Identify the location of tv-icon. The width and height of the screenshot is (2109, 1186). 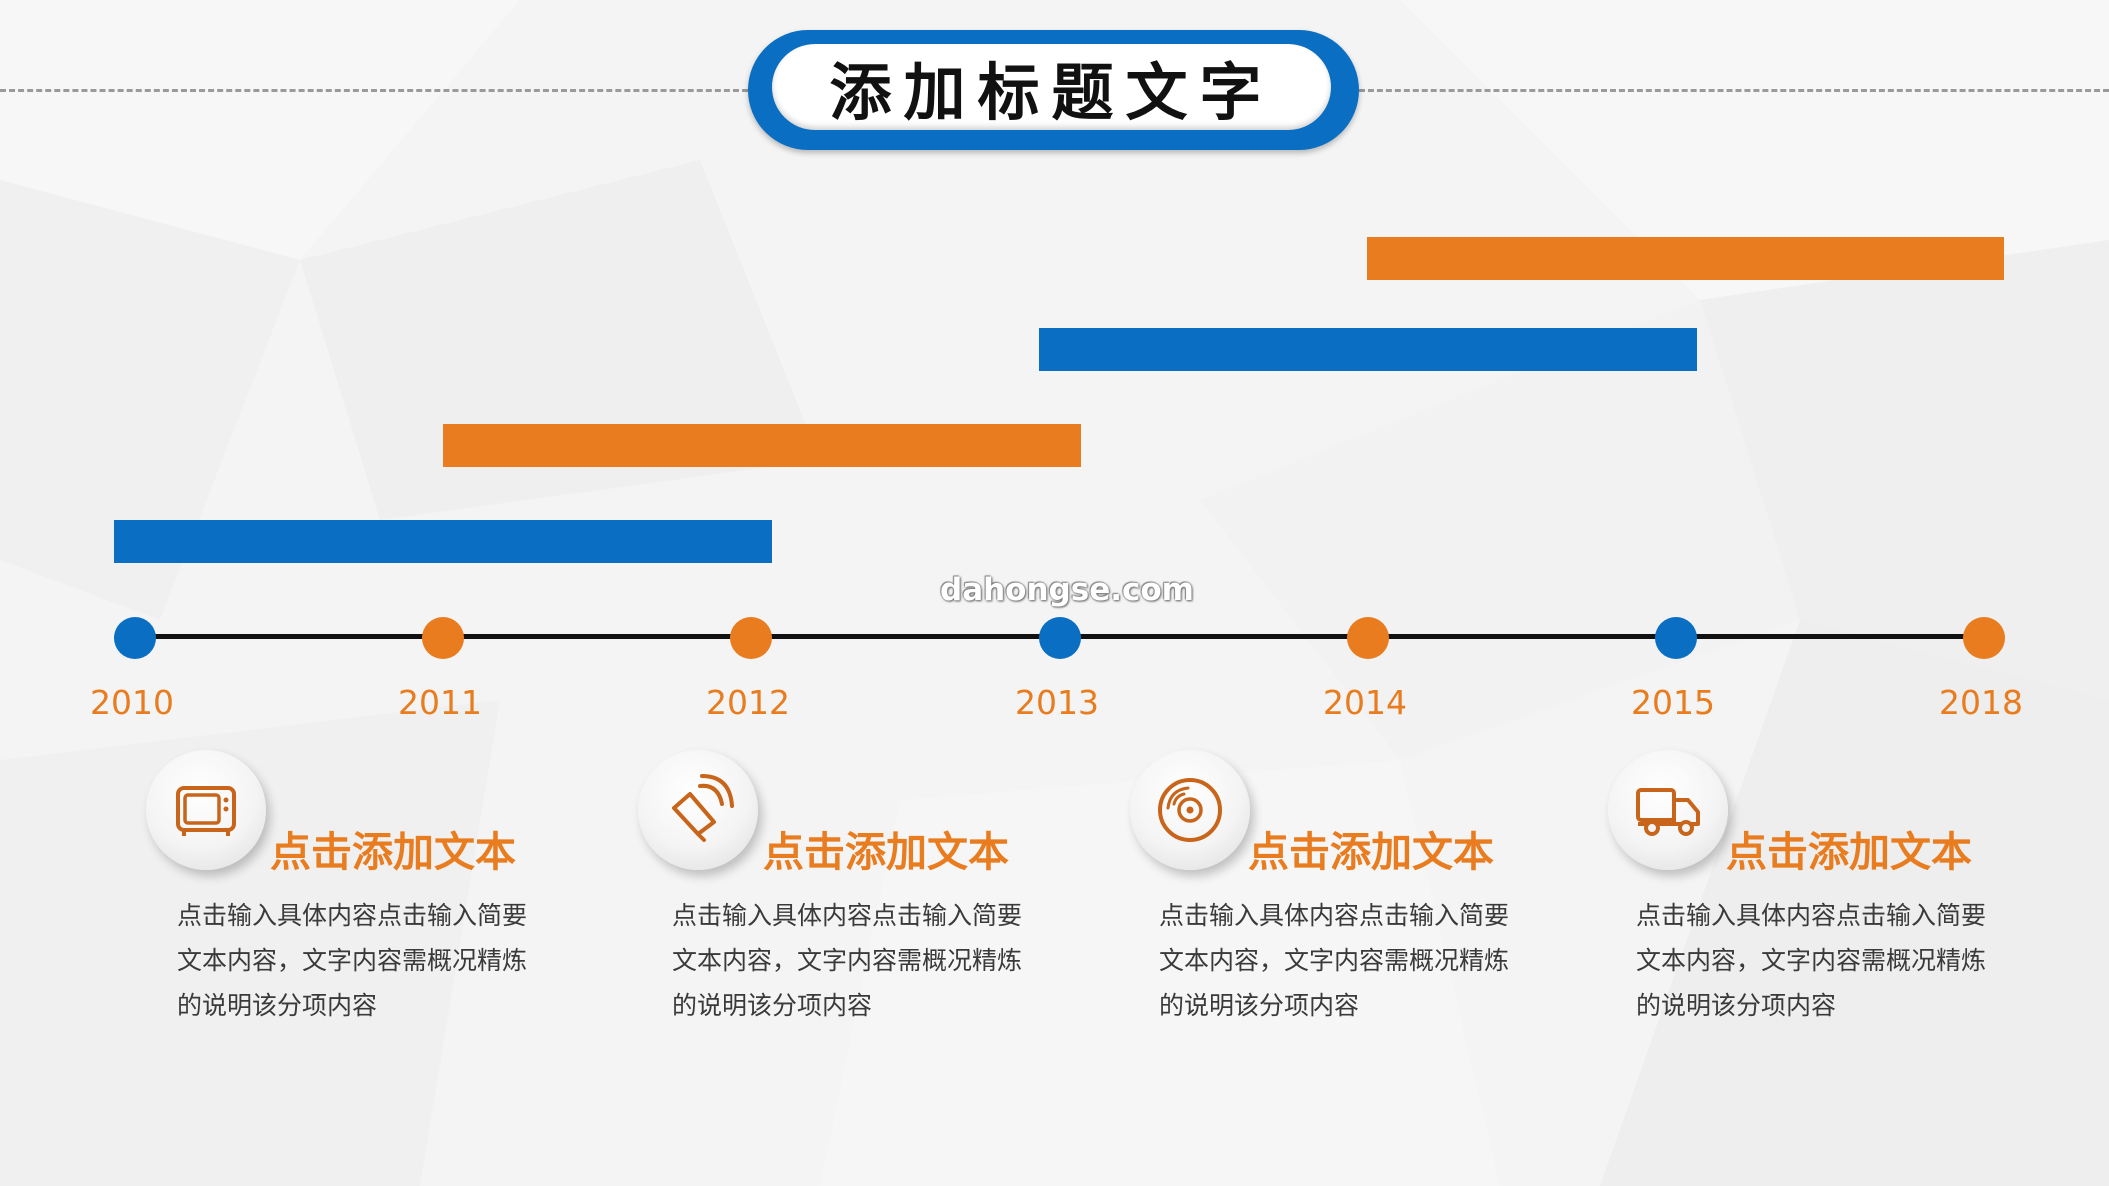
(206, 811).